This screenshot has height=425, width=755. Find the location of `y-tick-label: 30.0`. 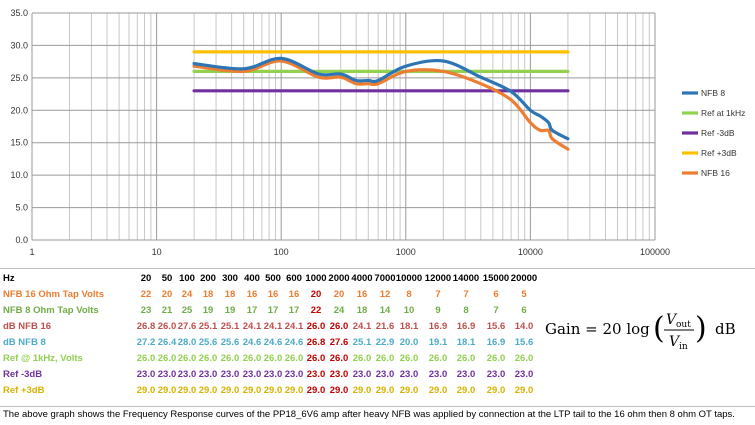

y-tick-label: 30.0 is located at coordinates (19, 45).